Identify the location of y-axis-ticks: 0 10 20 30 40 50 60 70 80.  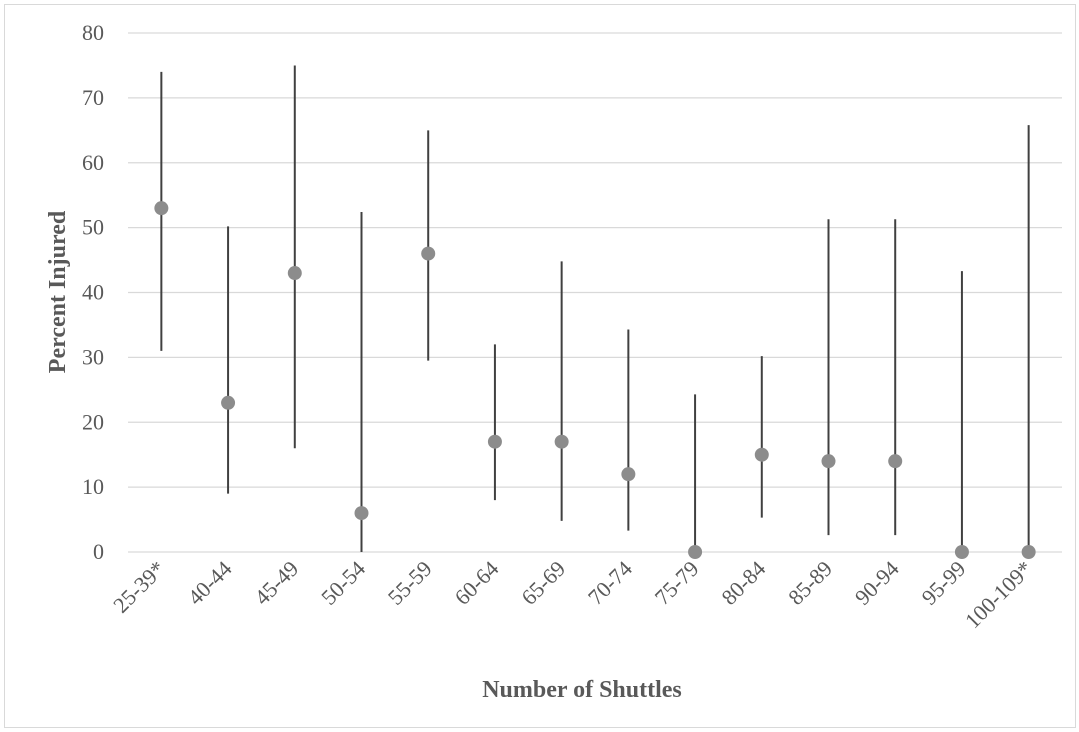
(93, 292).